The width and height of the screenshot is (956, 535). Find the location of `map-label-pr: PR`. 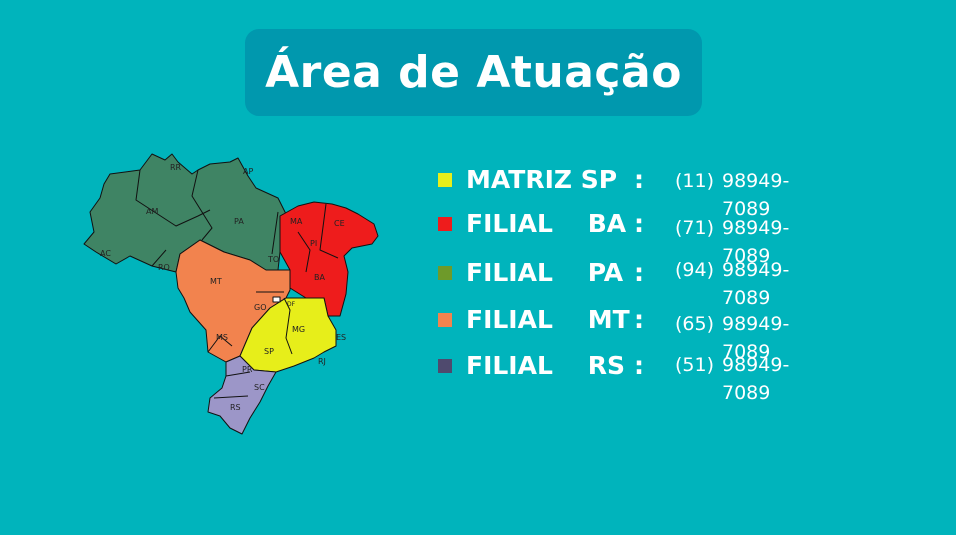

map-label-pr: PR is located at coordinates (247, 369).